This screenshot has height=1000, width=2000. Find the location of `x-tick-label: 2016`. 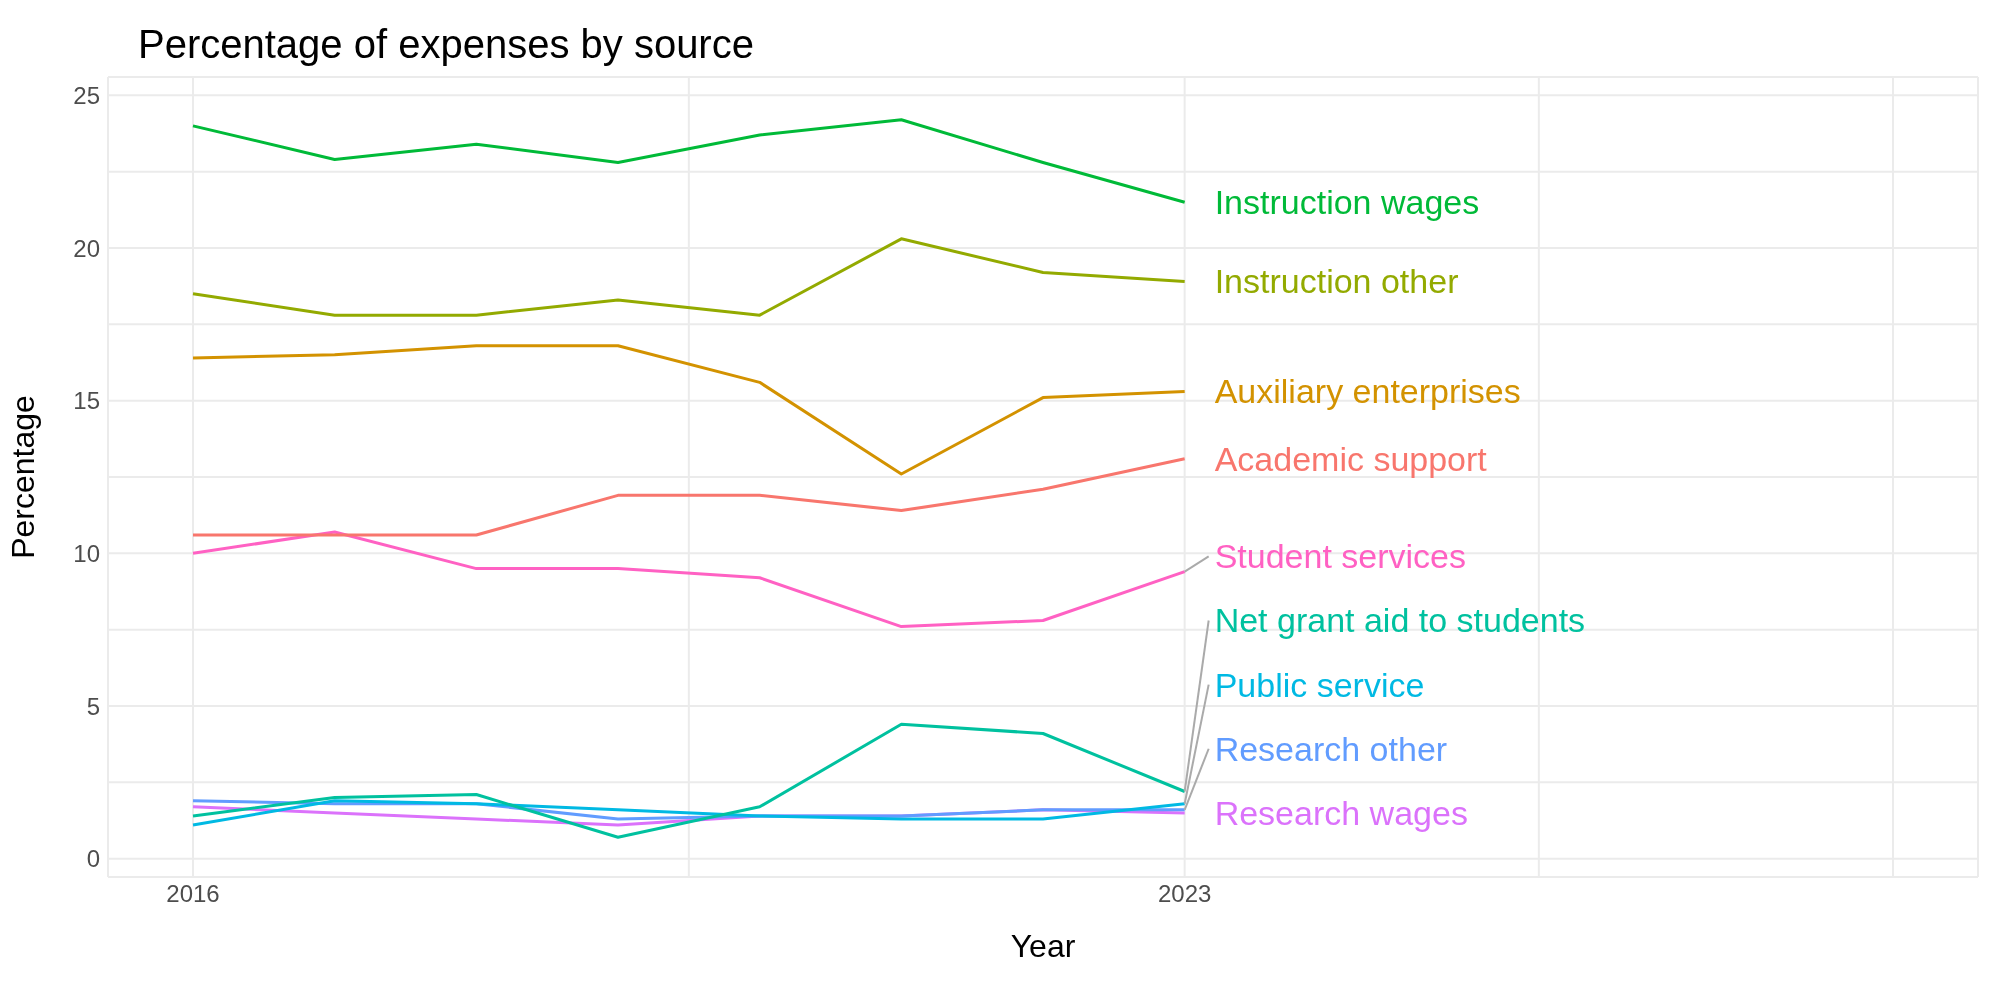

x-tick-label: 2016 is located at coordinates (193, 894).